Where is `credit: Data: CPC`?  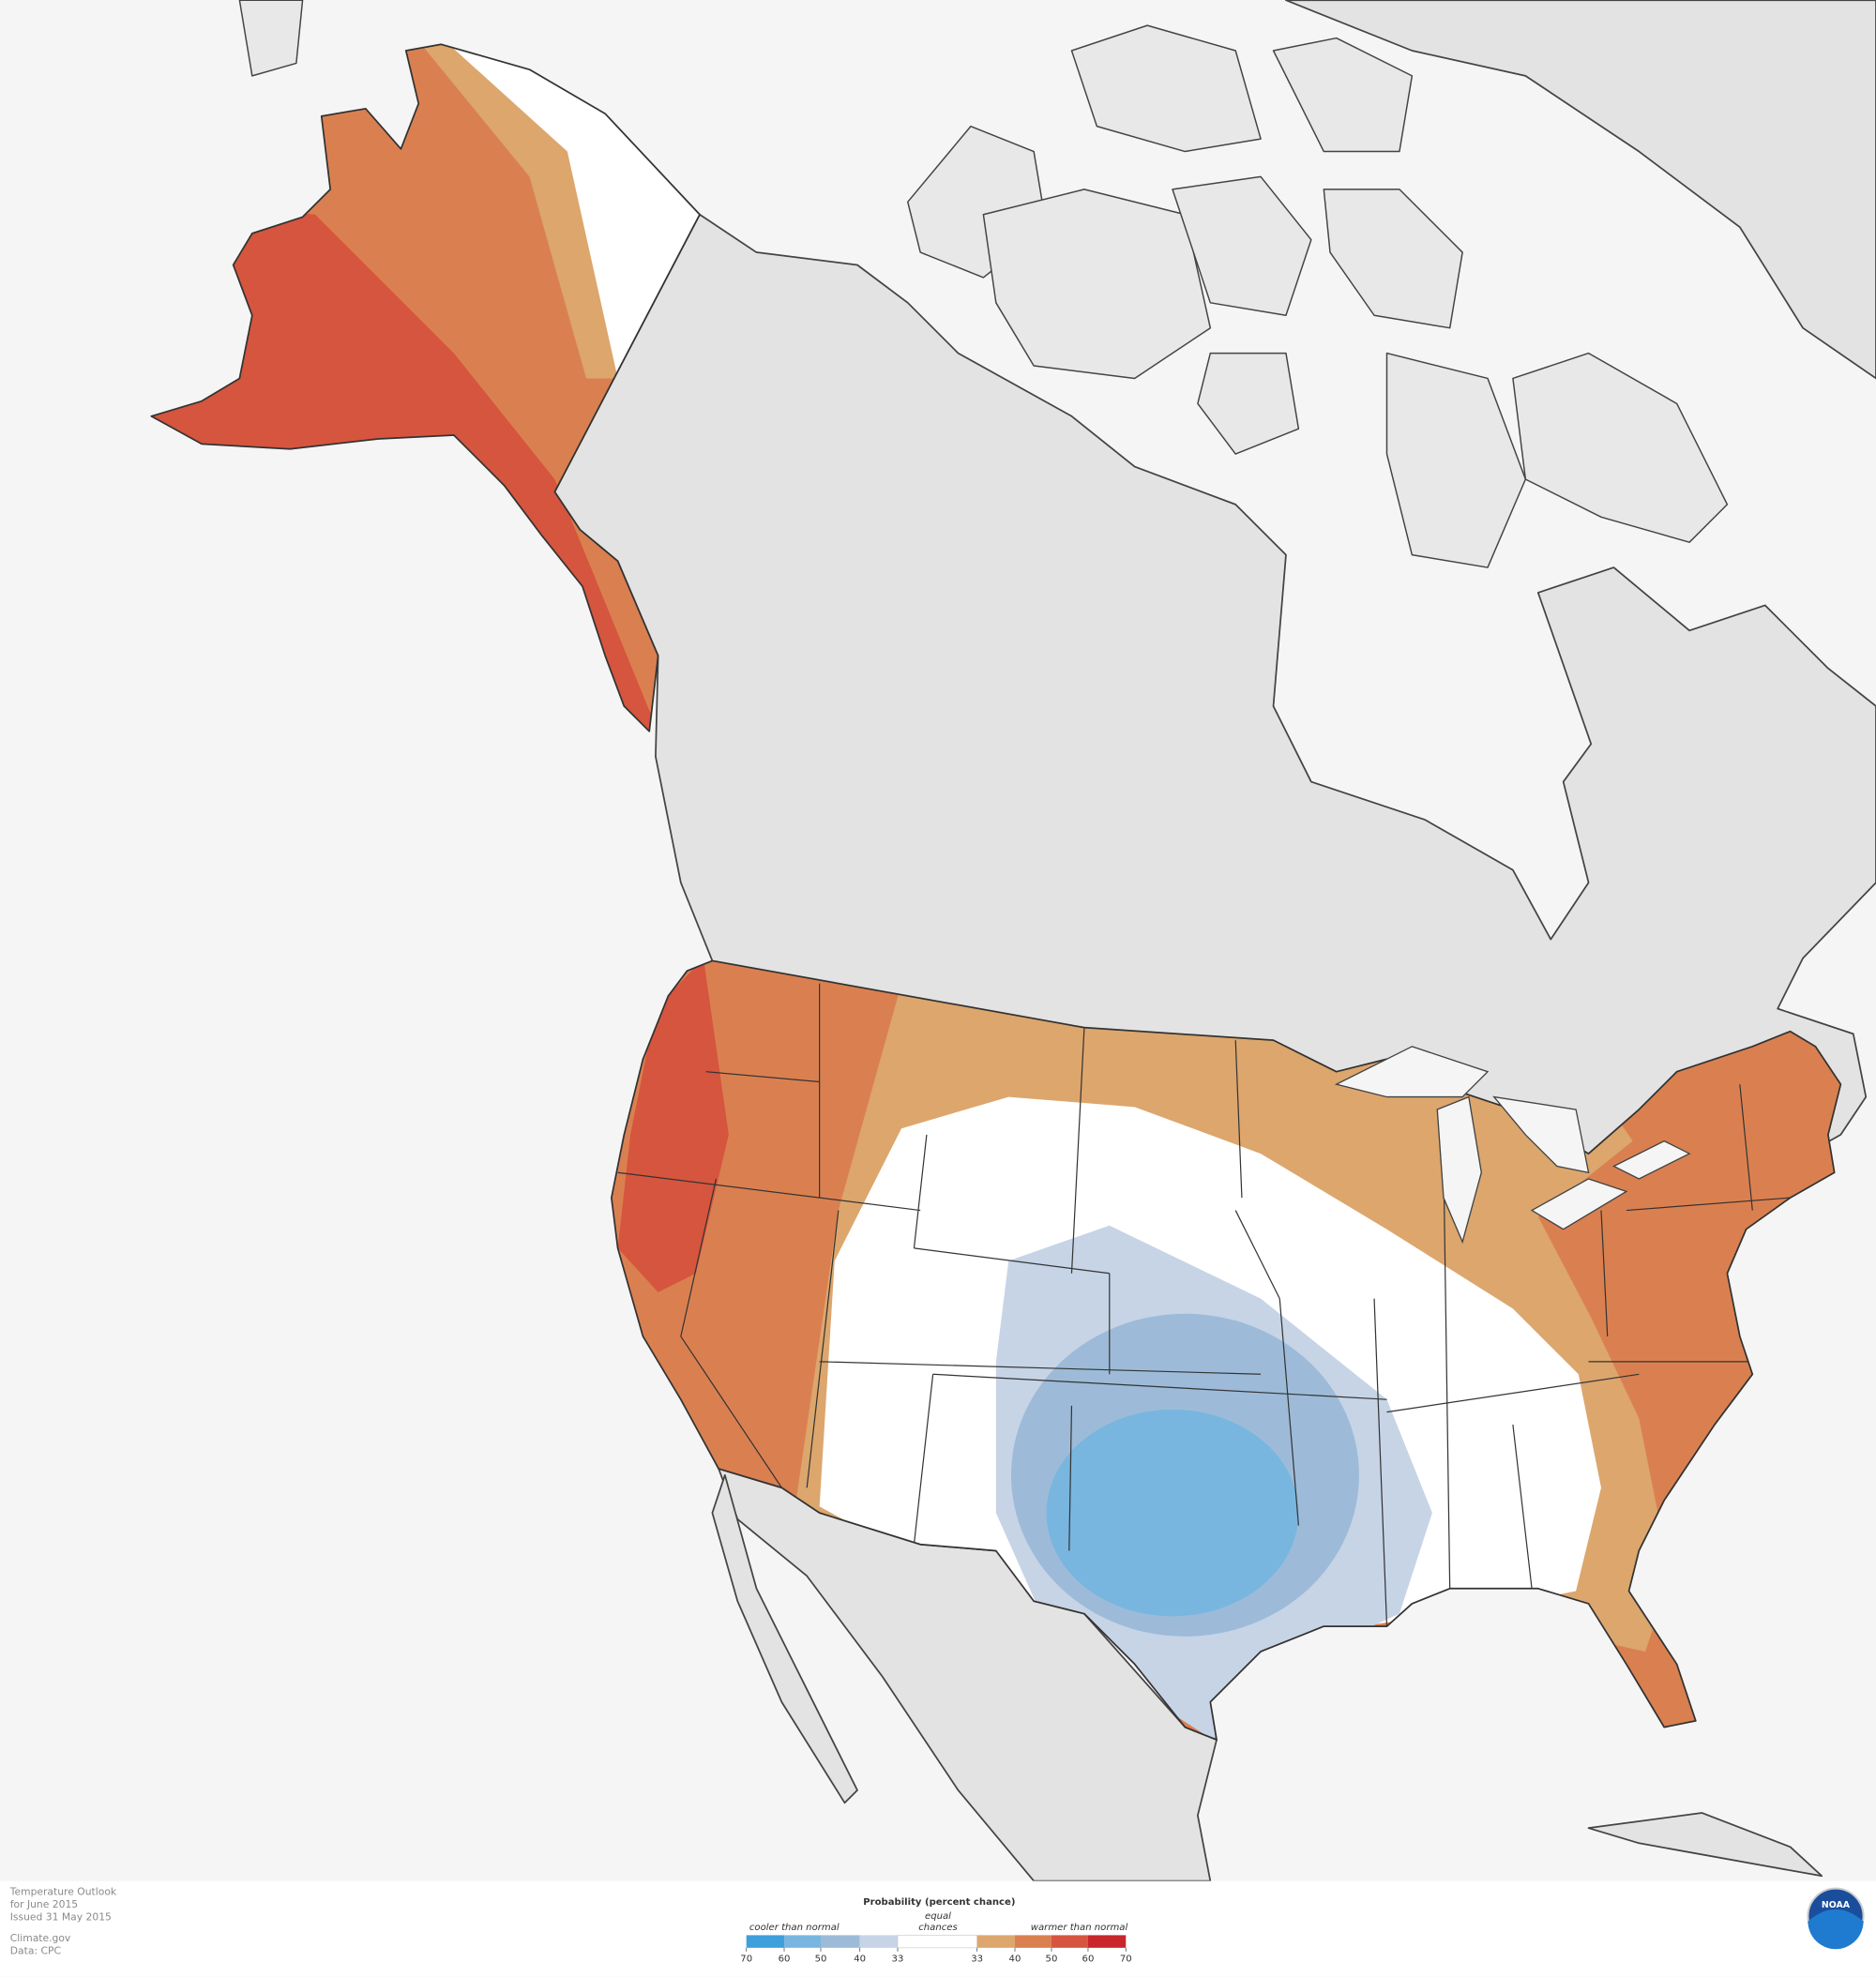
credit: Data: CPC is located at coordinates (35, 1951).